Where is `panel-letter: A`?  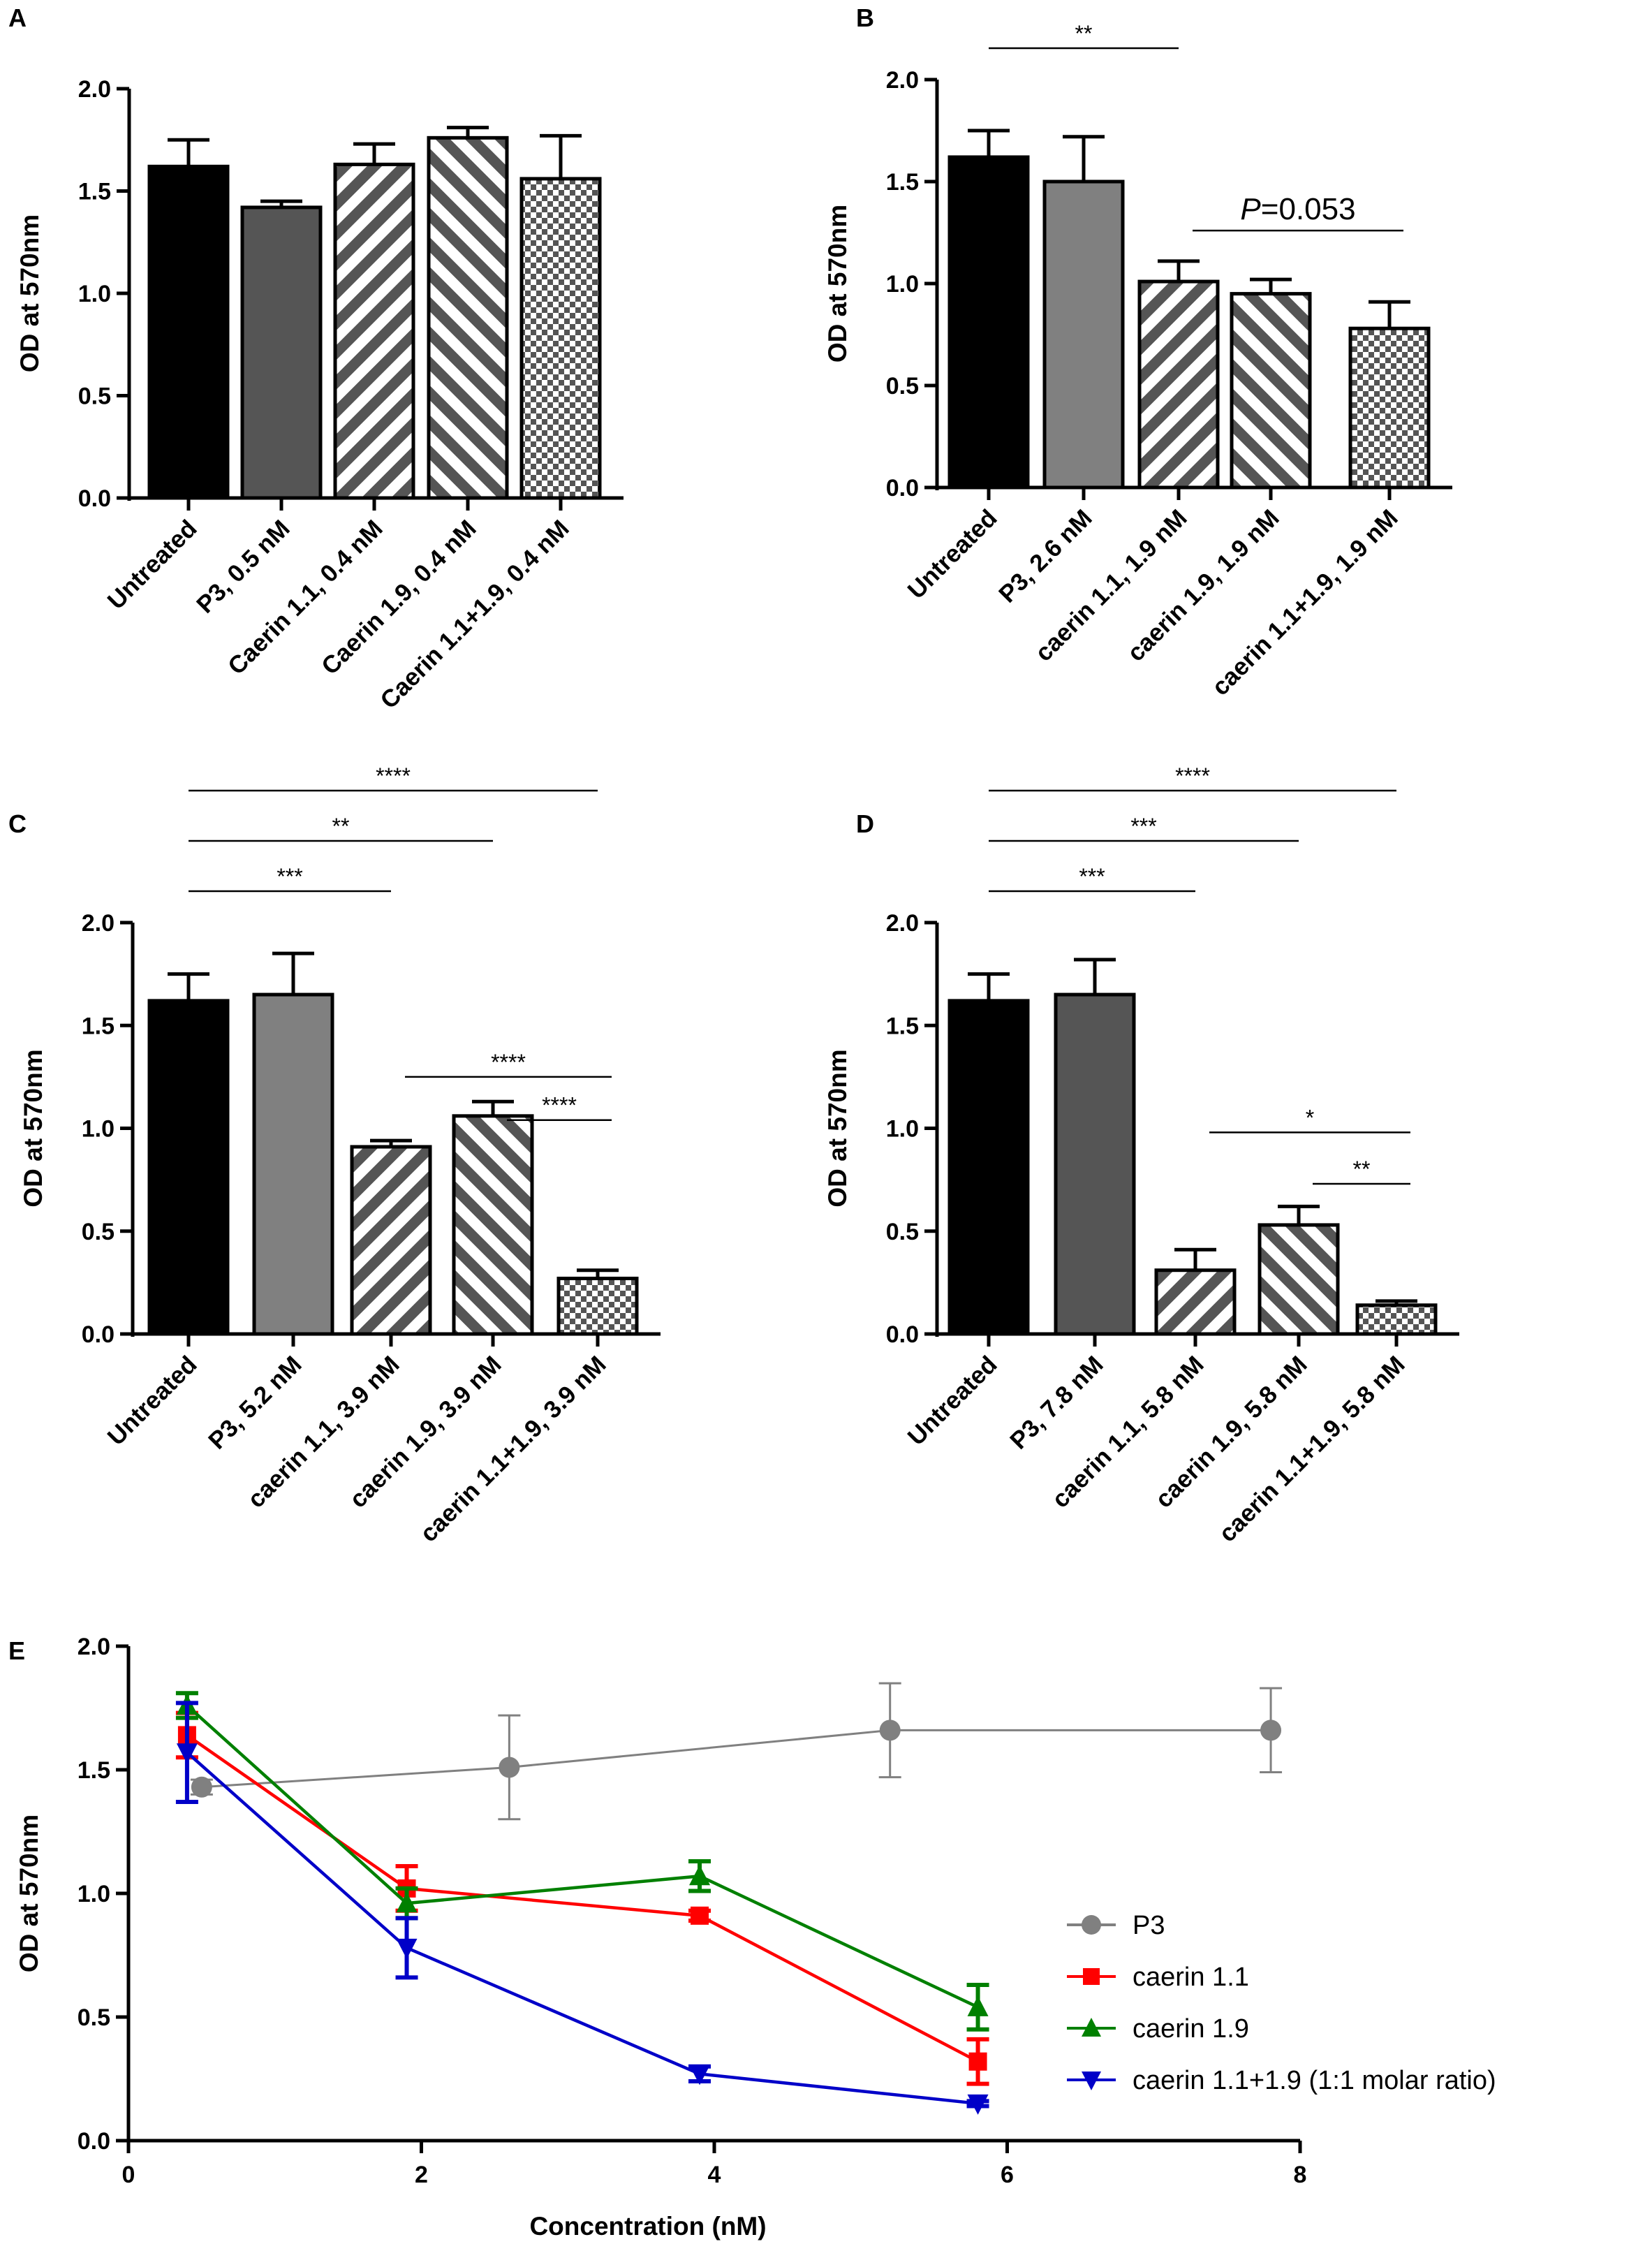
panel-letter: A is located at coordinates (17, 17).